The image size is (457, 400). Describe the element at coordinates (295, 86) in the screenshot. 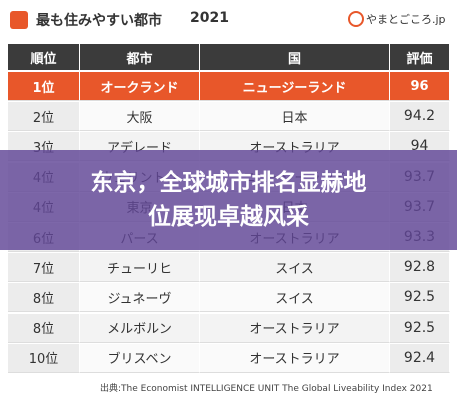

I see `table-cell: ニュージーランド` at that location.